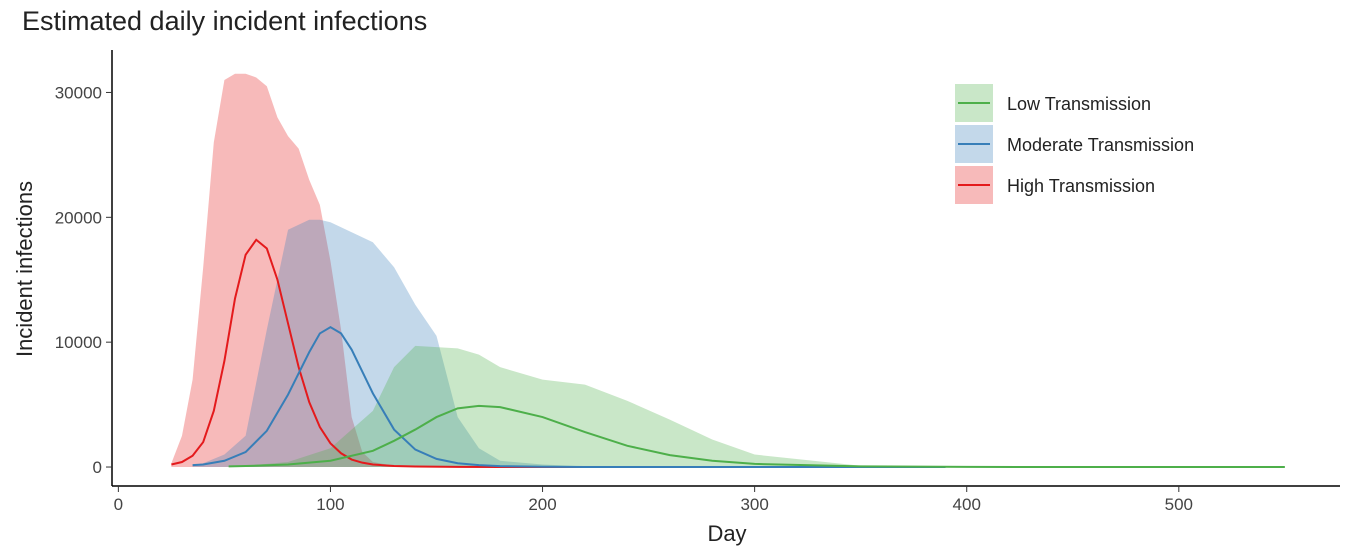 Image resolution: width=1349 pixels, height=552 pixels. Describe the element at coordinates (1100, 145) in the screenshot. I see `legend-label: Moderate Transmission` at that location.